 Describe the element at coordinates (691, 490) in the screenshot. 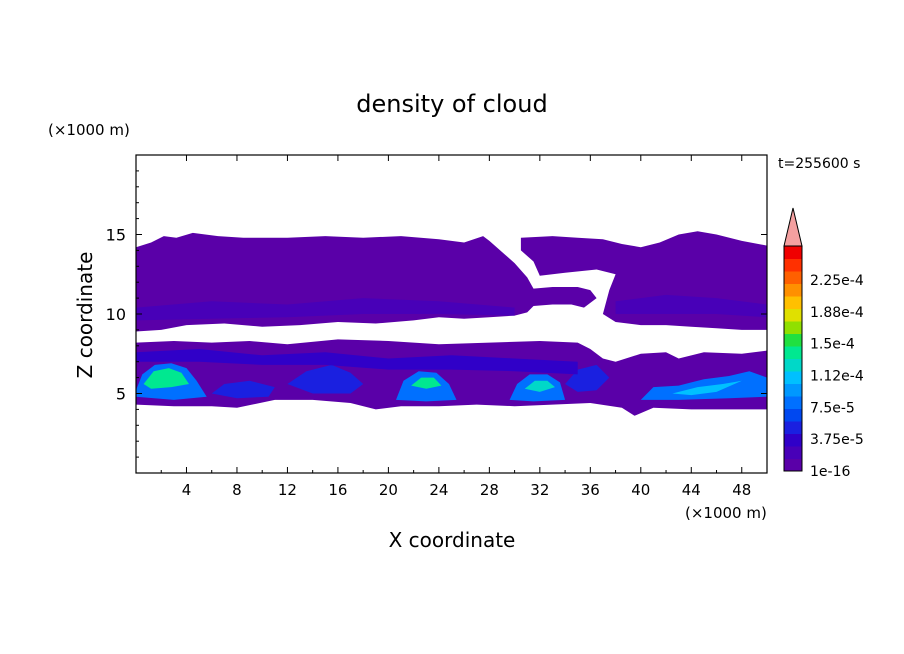

I see `x-tick-label: 44` at that location.